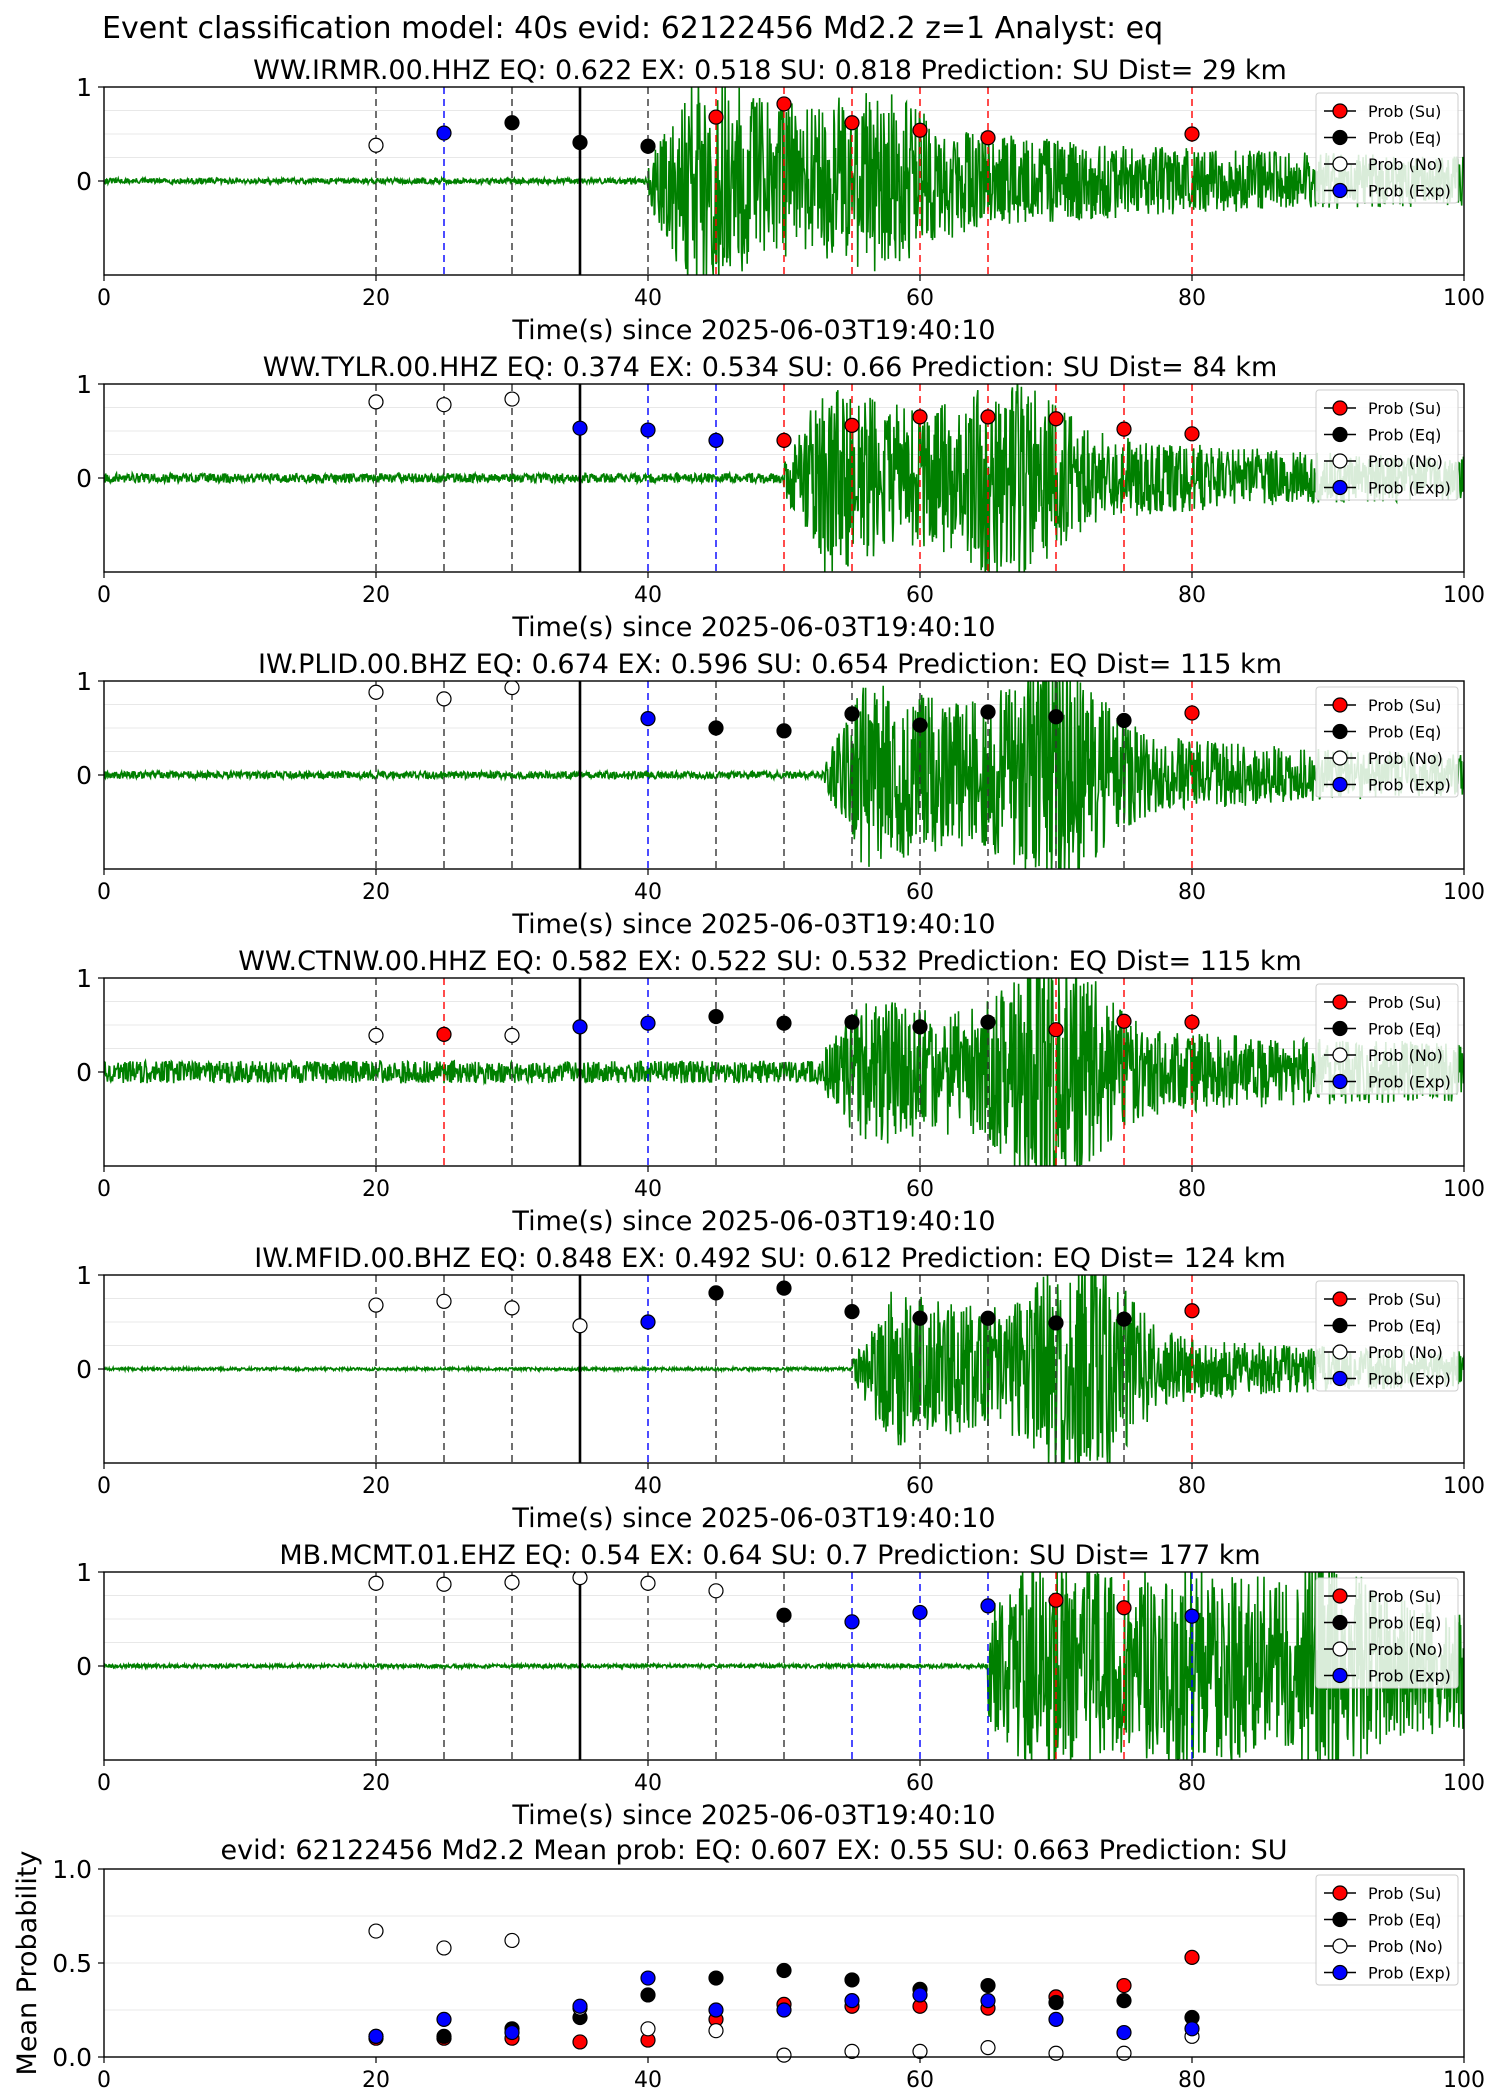 Image resolution: width=1500 pixels, height=2100 pixels. I want to click on x-axis-label: Time(s) since 2025-06-03T19:40:10, so click(753, 924).